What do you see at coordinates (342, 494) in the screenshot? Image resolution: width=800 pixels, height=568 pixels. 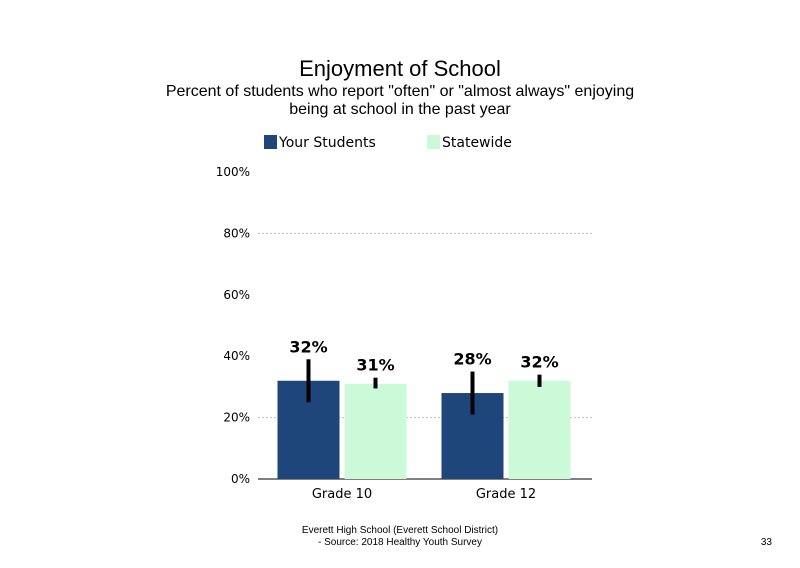 I see `x-tick-label-1: Grade 10` at bounding box center [342, 494].